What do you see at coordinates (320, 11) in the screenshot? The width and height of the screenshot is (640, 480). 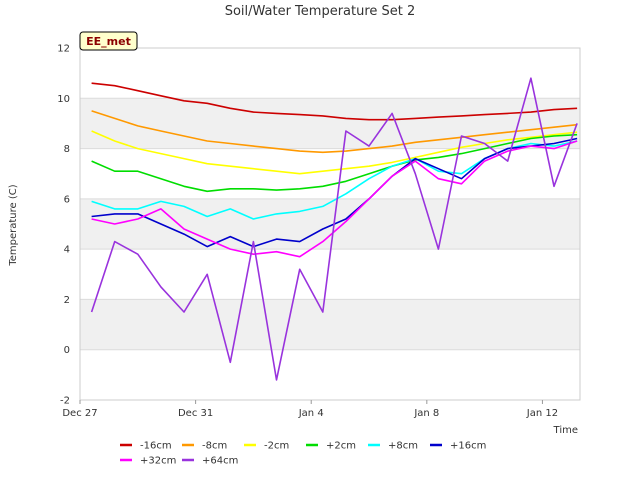 I see `chart-title: Soil/Water Temperature Set 2` at bounding box center [320, 11].